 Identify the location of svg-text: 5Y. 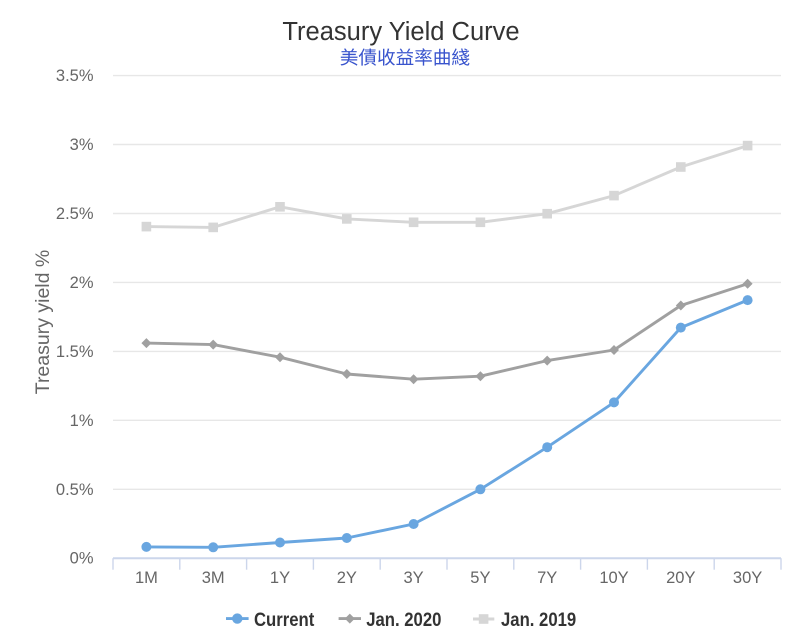
(480, 578).